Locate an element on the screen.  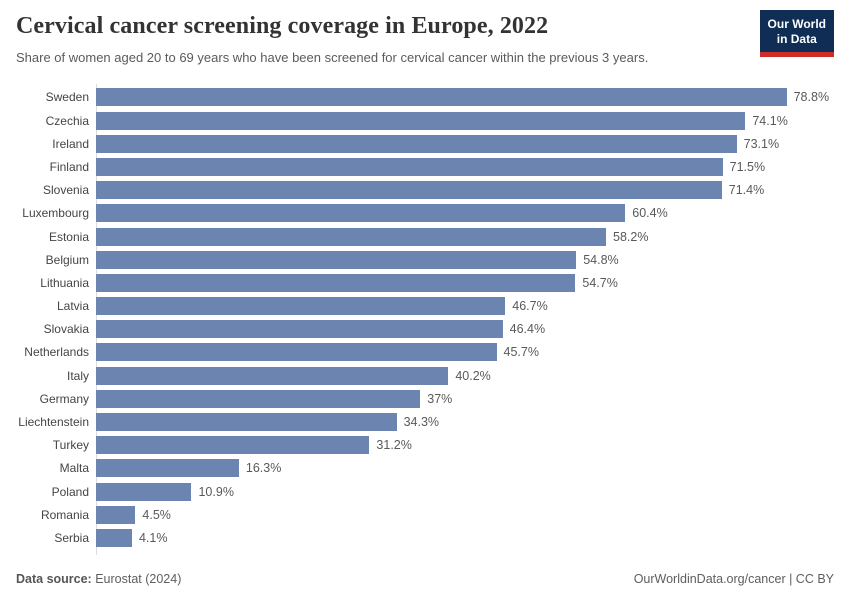
value-label: 60.4% is located at coordinates (650, 213).